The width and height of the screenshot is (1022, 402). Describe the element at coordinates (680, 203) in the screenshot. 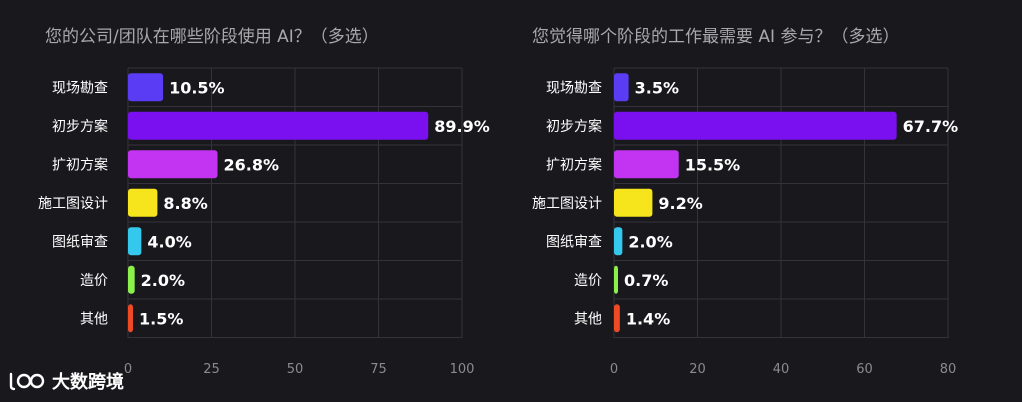

I see `value-label: 9.2%` at that location.